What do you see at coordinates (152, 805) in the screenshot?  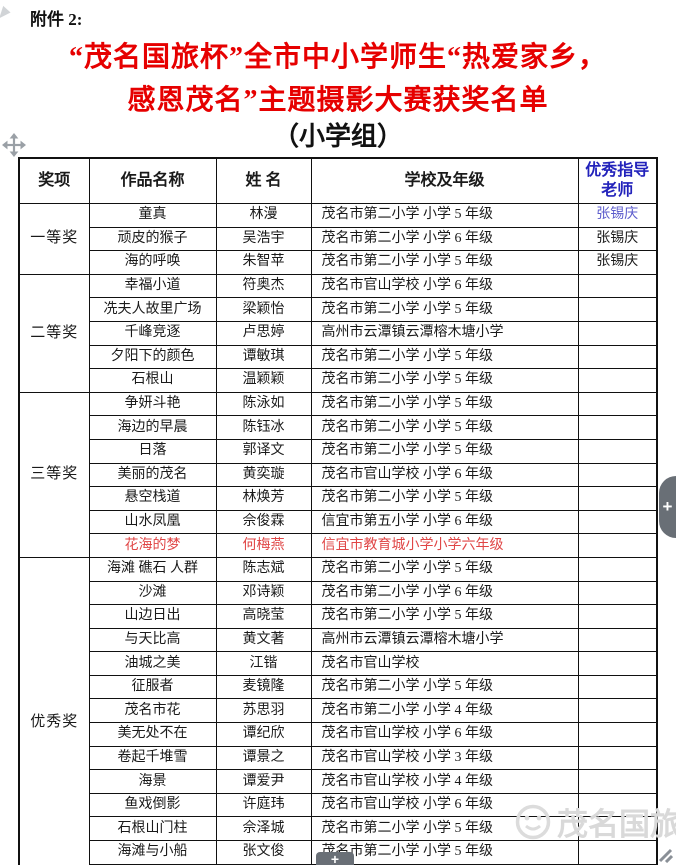 I see `work-cell: 鱼戏倒影` at bounding box center [152, 805].